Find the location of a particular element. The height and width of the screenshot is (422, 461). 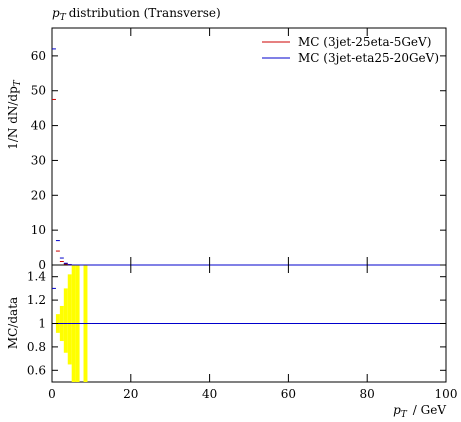

x-tick-label: 0 is located at coordinates (52, 394).